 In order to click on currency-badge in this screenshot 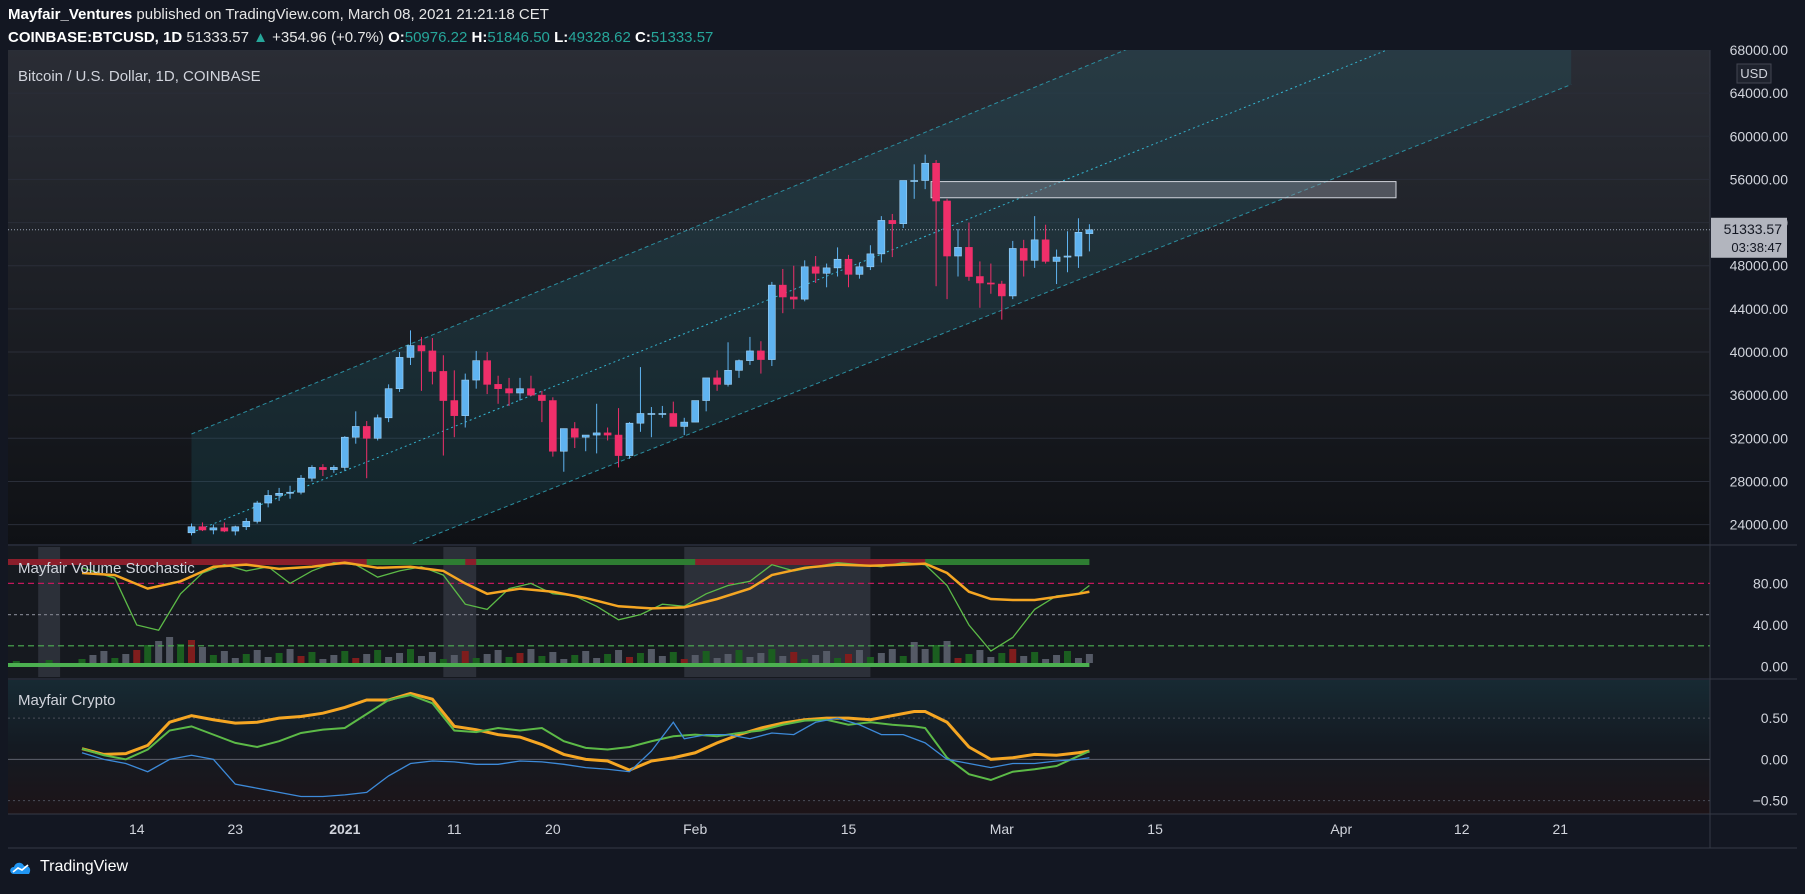, I will do `click(1754, 73)`.